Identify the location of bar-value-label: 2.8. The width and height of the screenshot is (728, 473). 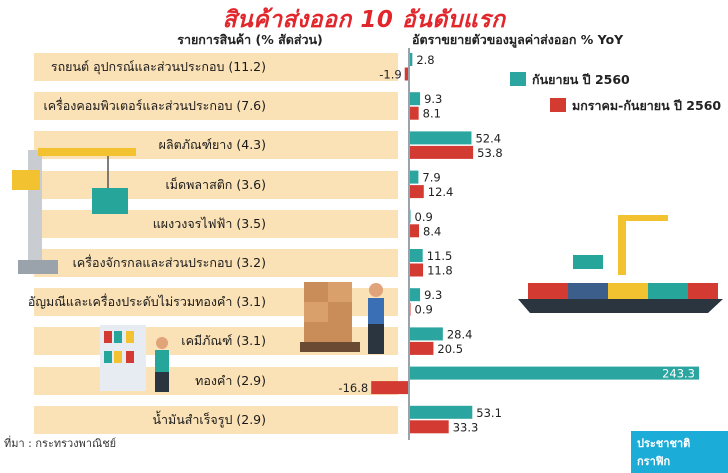
(425, 60).